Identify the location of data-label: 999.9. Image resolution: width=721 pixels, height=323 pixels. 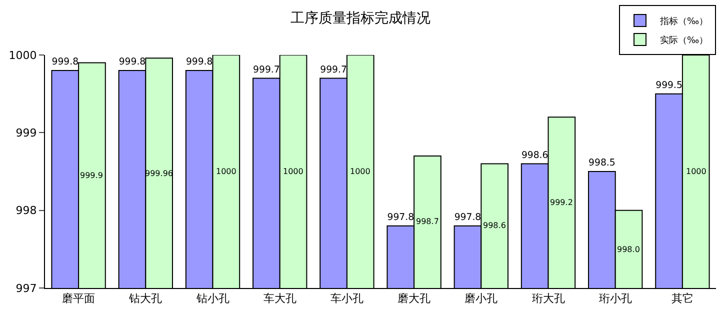
(91, 175).